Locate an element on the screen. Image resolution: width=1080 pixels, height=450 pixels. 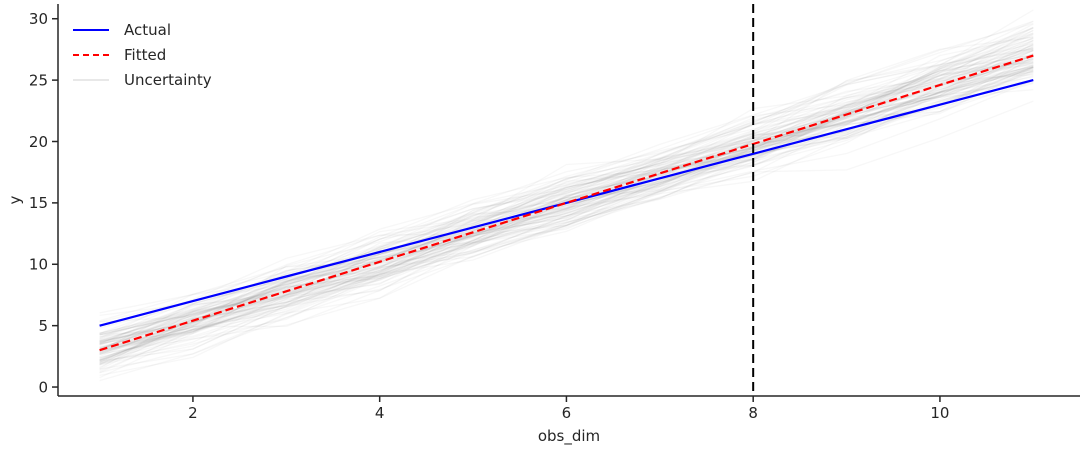
y-tick-label: 15 is located at coordinates (38, 203).